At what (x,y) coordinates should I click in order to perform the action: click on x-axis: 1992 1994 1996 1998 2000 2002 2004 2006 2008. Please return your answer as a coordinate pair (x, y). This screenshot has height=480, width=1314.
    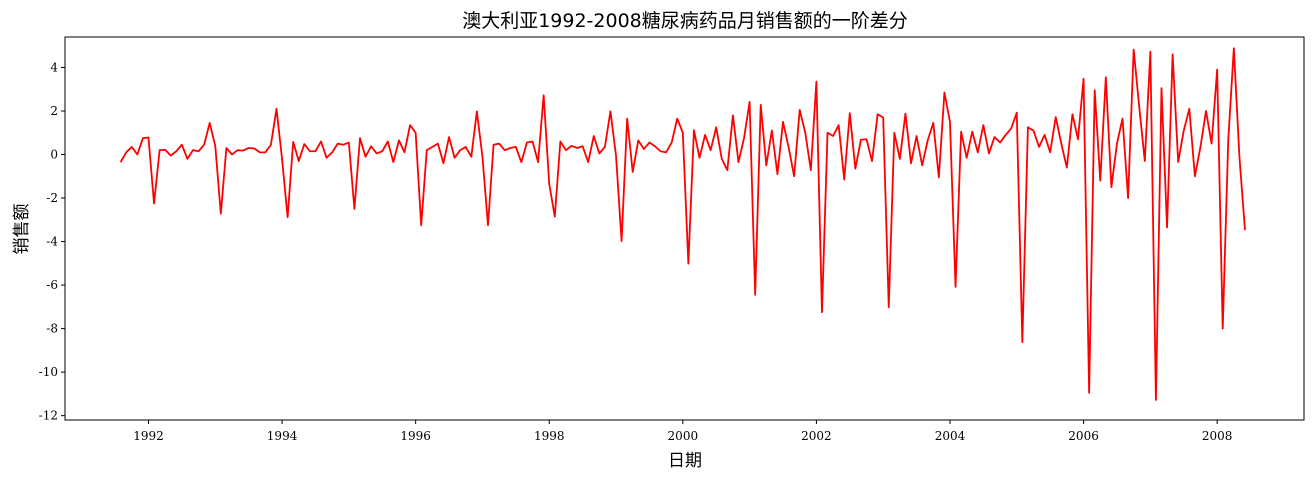
    Looking at the image, I should click on (682, 431).